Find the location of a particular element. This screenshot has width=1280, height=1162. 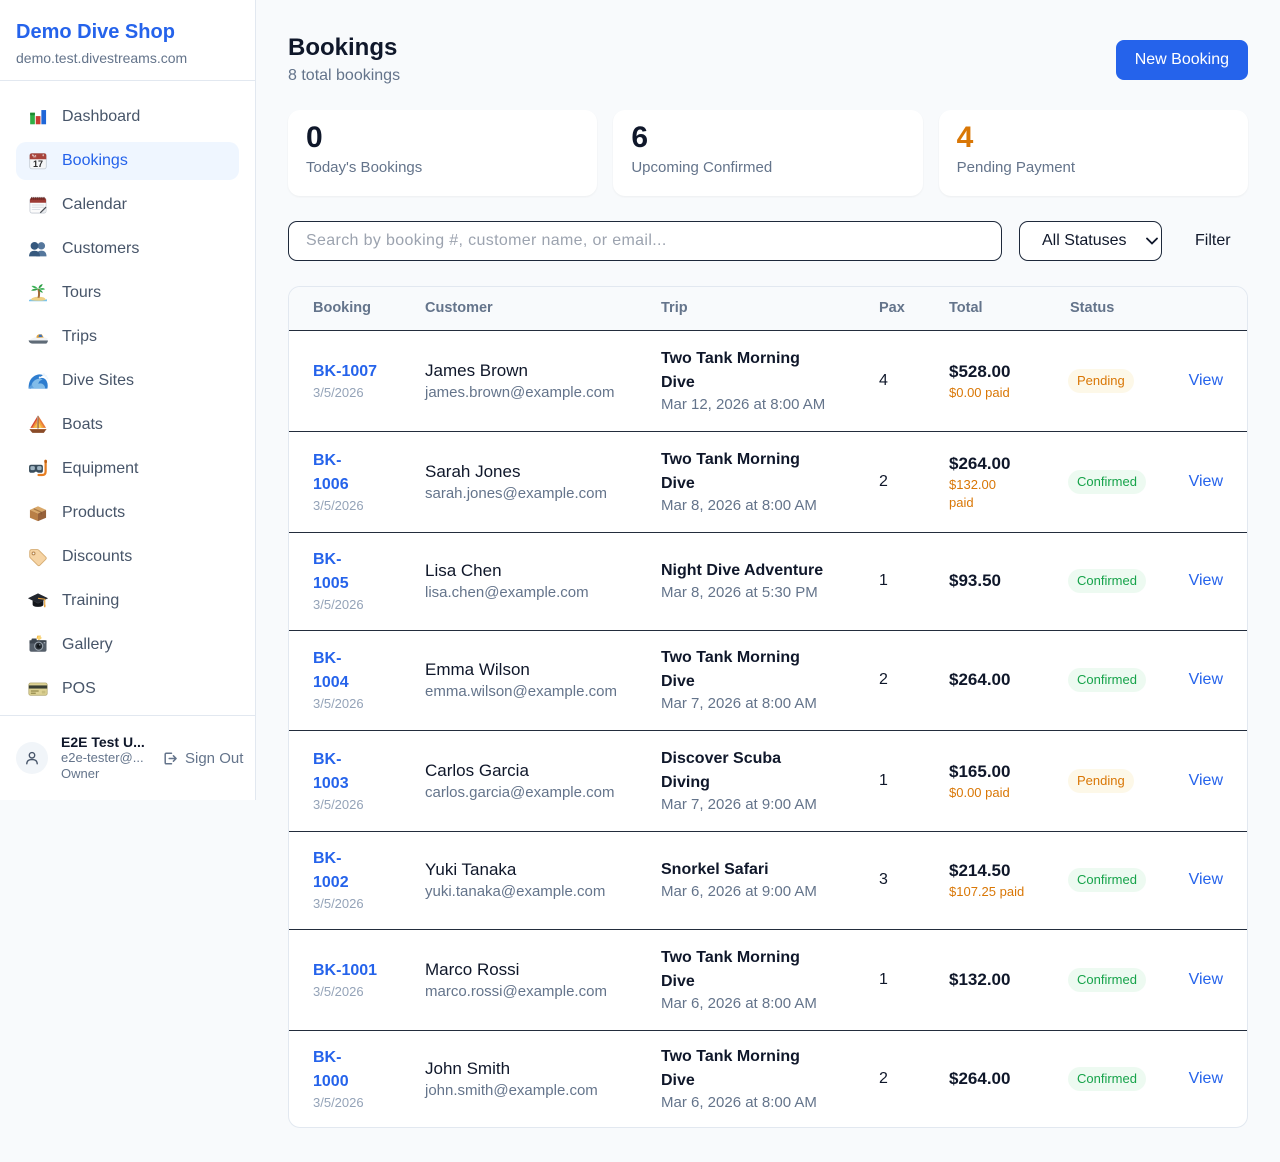

svg-text: 17 is located at coordinates (38, 164).